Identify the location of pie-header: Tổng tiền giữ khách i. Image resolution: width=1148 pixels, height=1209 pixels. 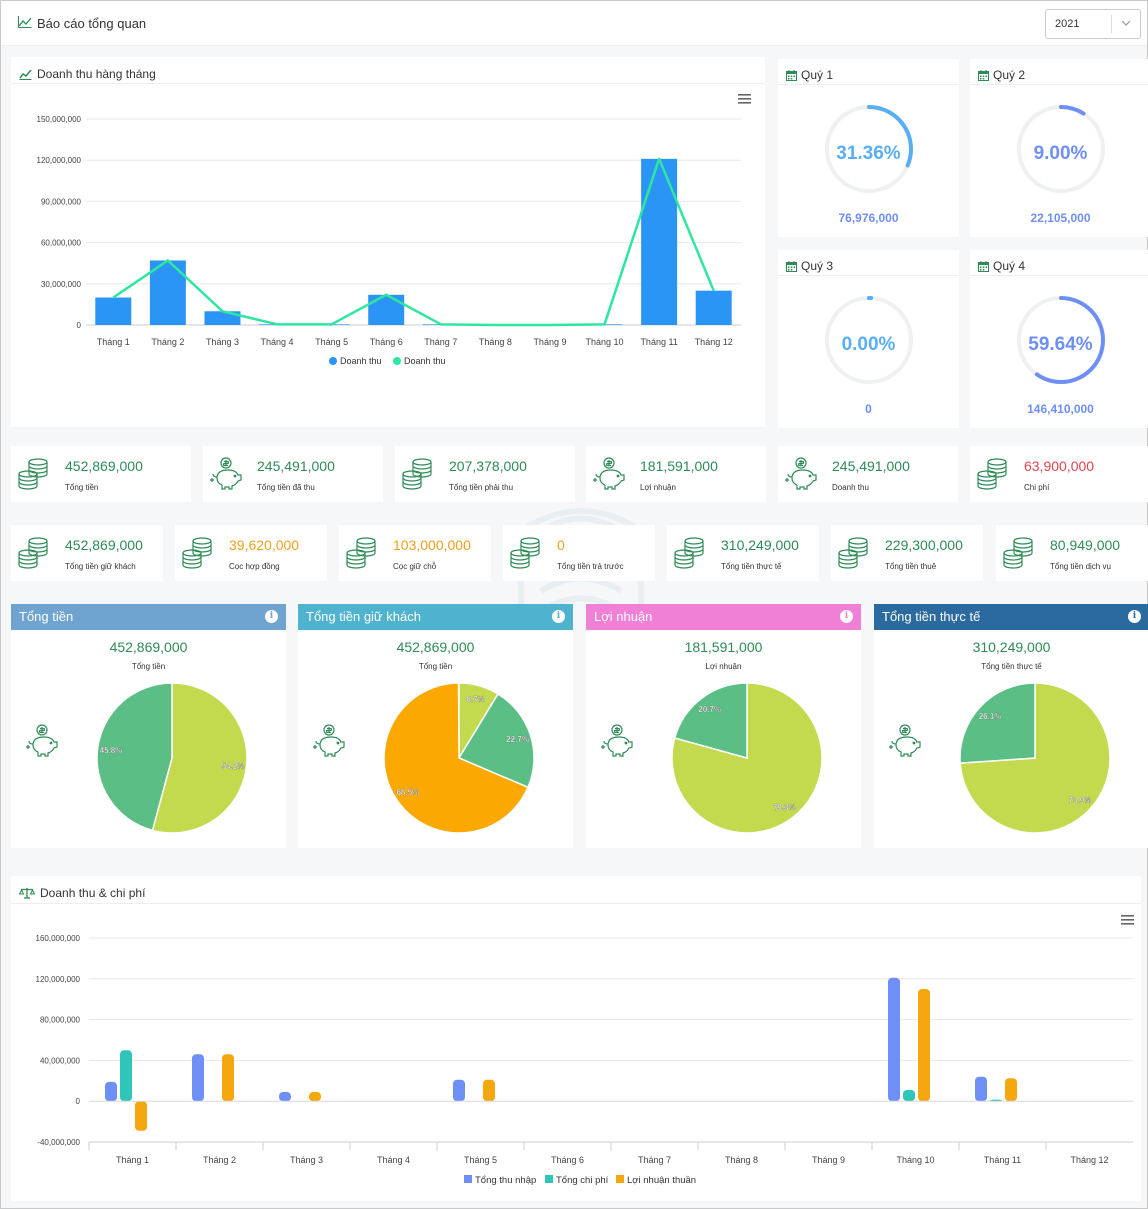
(435, 617).